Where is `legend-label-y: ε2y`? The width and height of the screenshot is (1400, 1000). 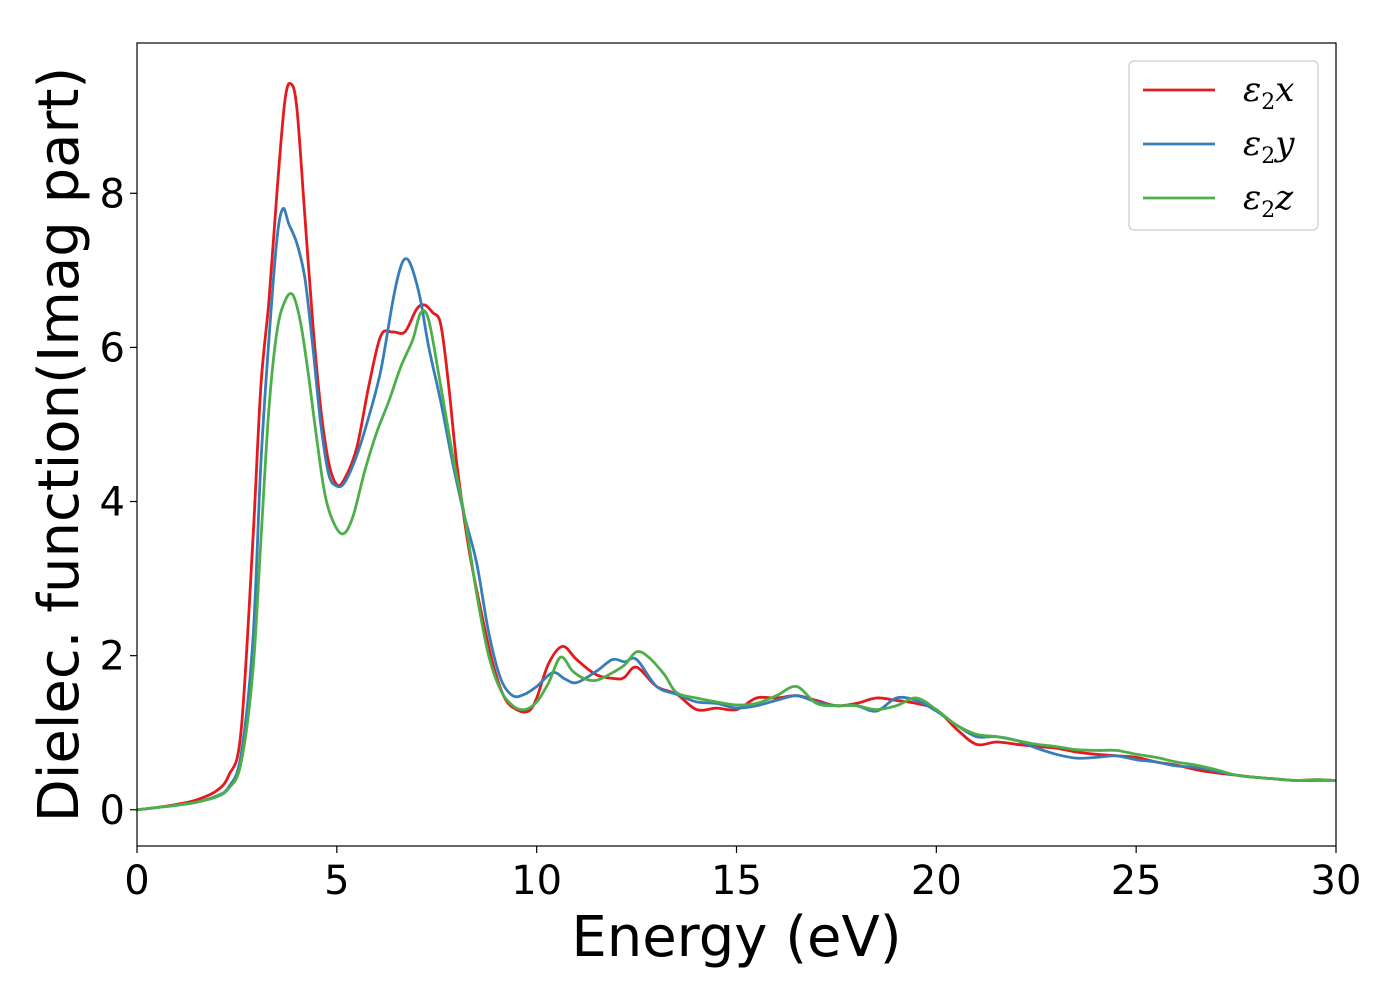
legend-label-y: ε2y is located at coordinates (1269, 146).